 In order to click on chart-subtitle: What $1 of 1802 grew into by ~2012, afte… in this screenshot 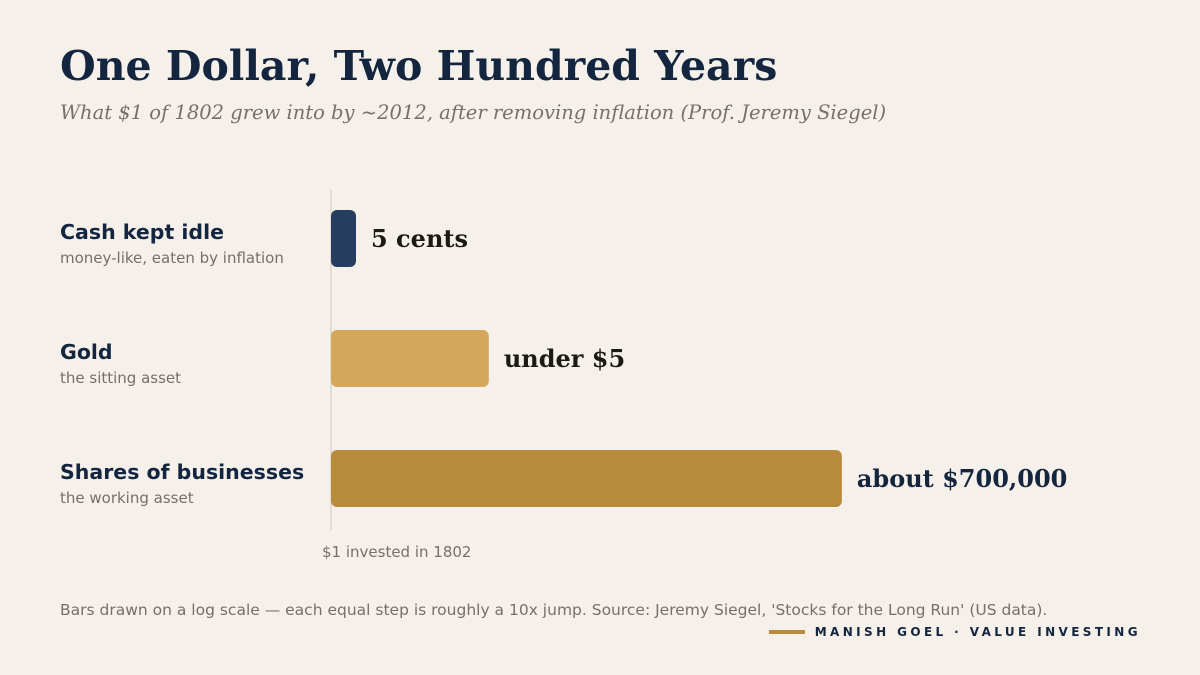, I will do `click(473, 112)`.